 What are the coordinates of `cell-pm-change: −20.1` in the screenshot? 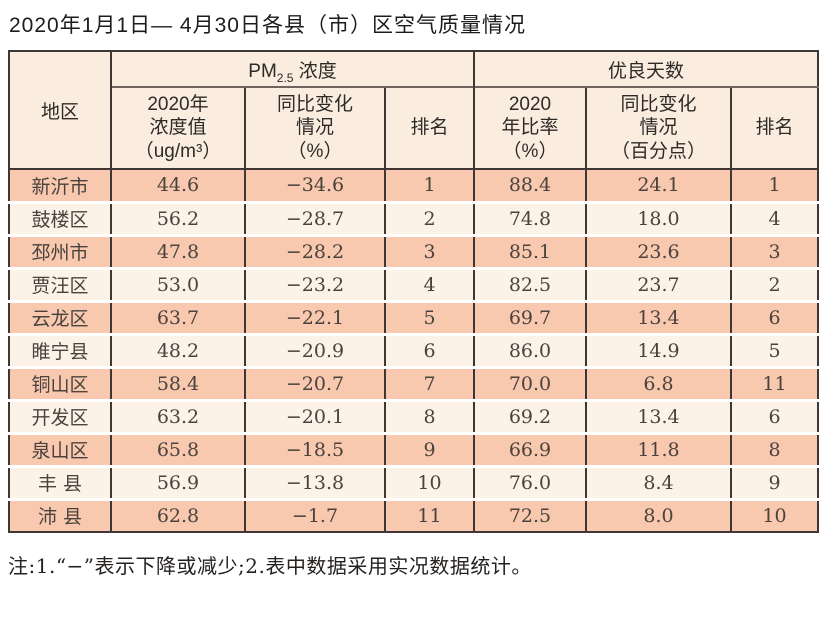 It's located at (314, 415).